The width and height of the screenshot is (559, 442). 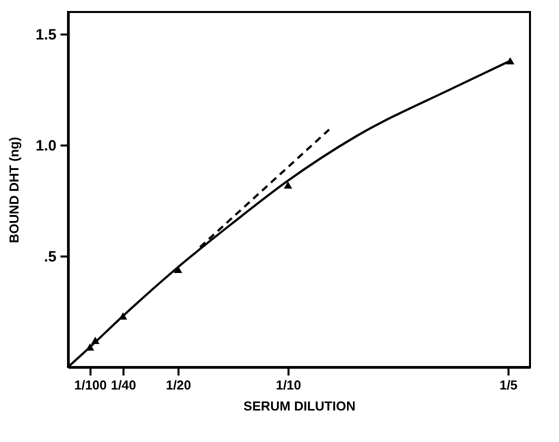 I want to click on y-tick-label: .5, so click(x=50, y=257).